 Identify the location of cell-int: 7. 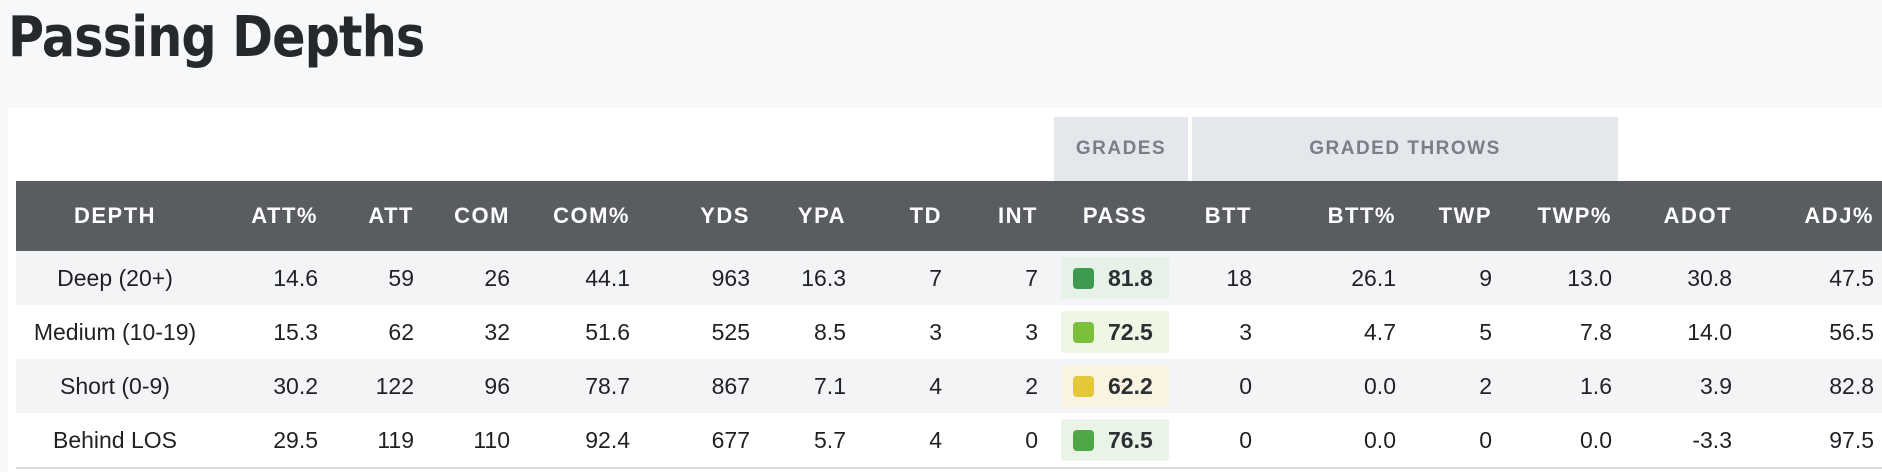
(998, 278).